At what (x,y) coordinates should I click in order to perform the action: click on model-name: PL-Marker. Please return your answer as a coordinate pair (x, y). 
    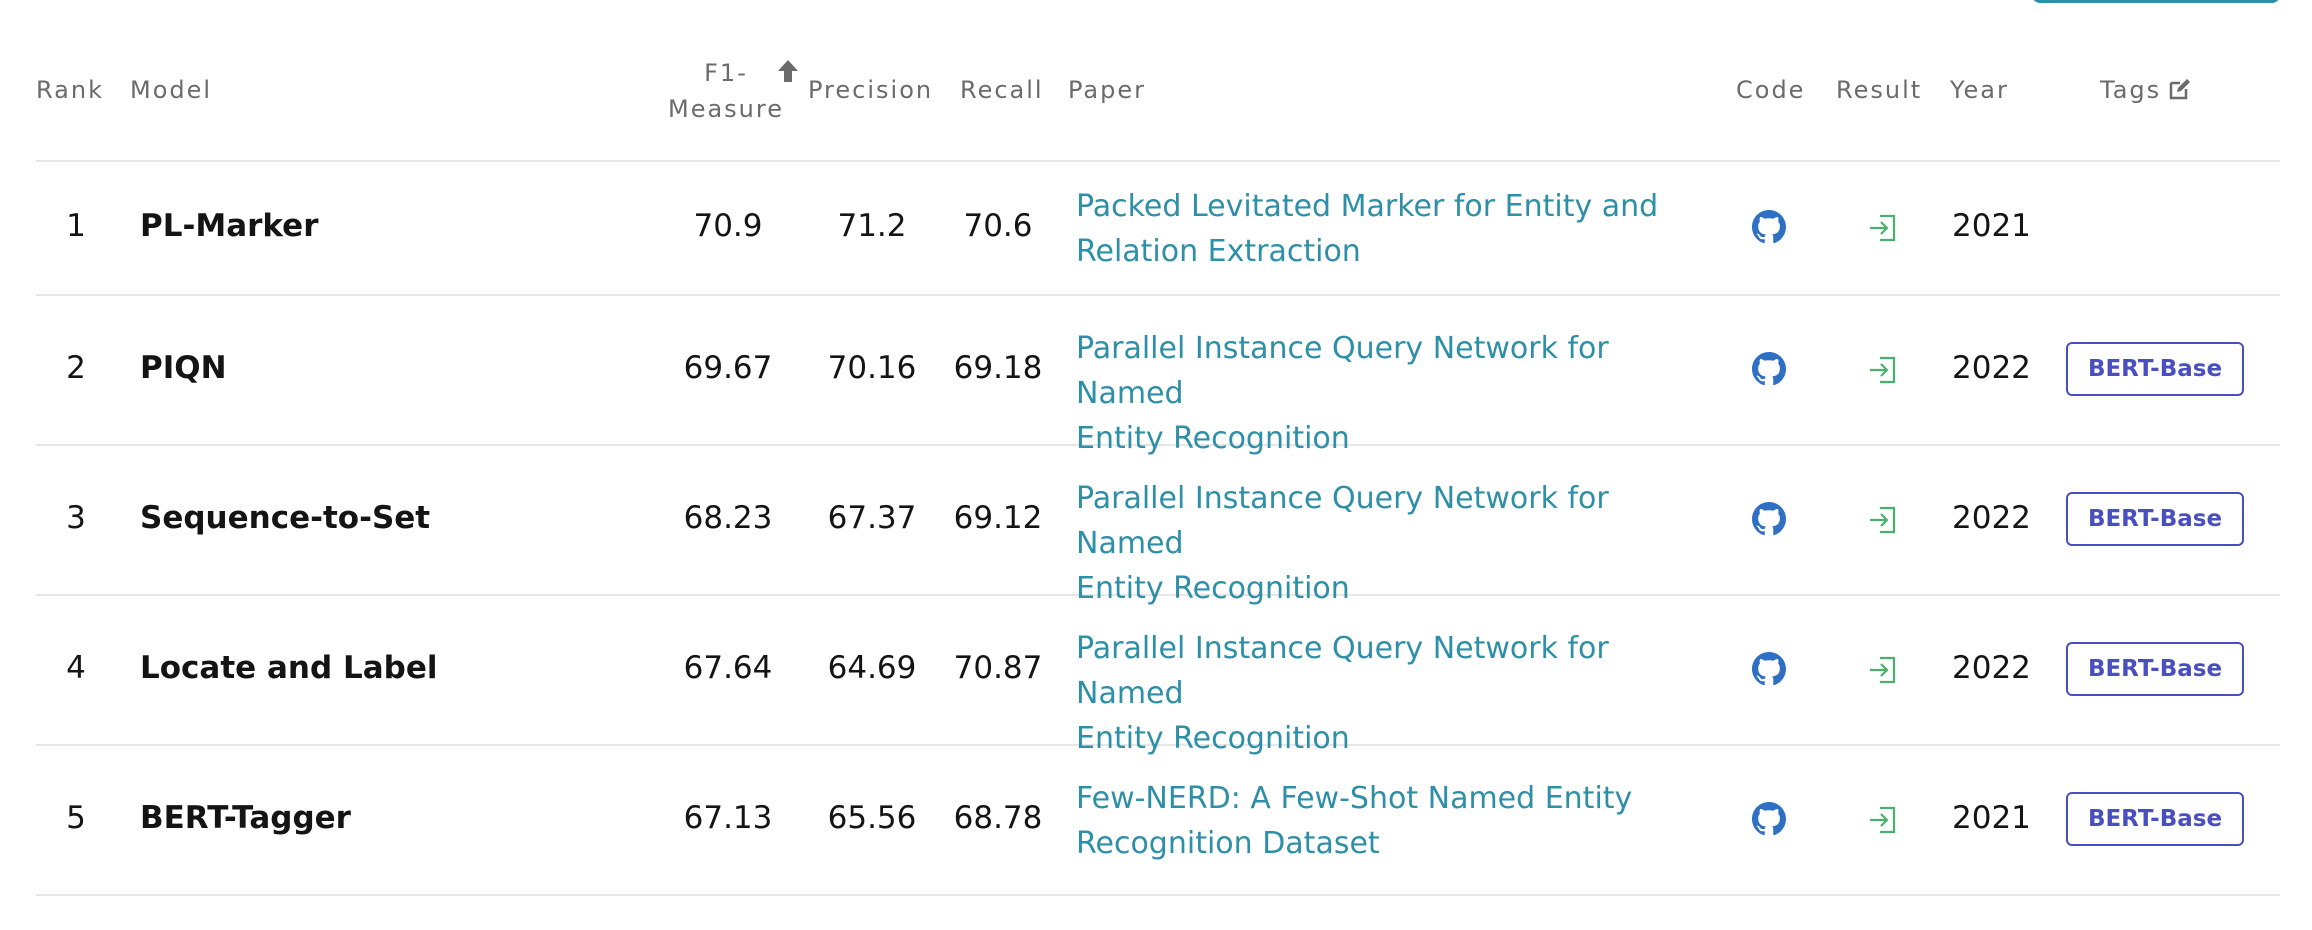
    Looking at the image, I should click on (229, 226).